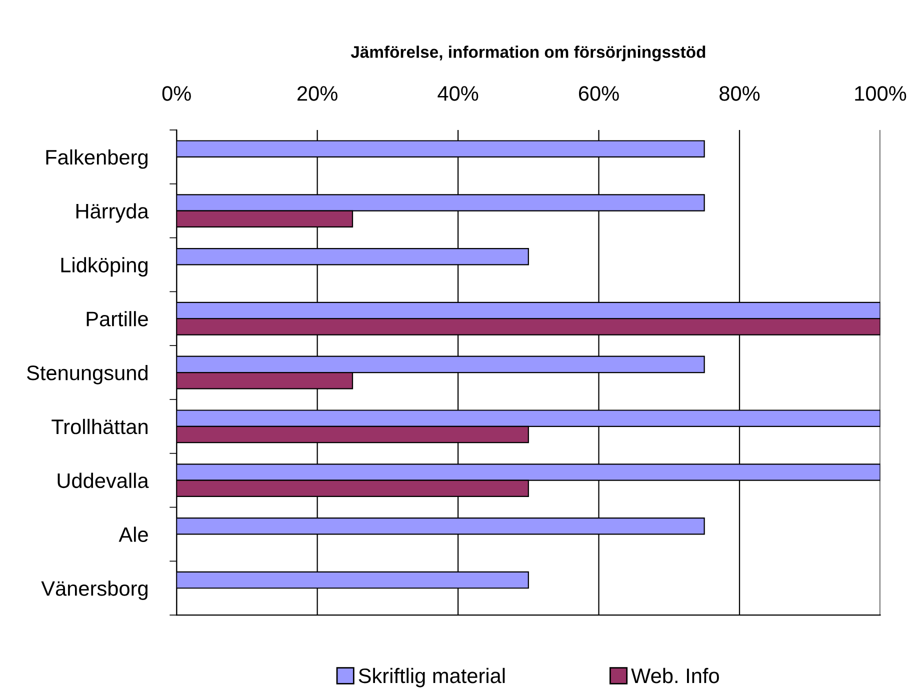 The width and height of the screenshot is (915, 695). Describe the element at coordinates (87, 374) in the screenshot. I see `y-tick-label: Stenungsund` at that location.